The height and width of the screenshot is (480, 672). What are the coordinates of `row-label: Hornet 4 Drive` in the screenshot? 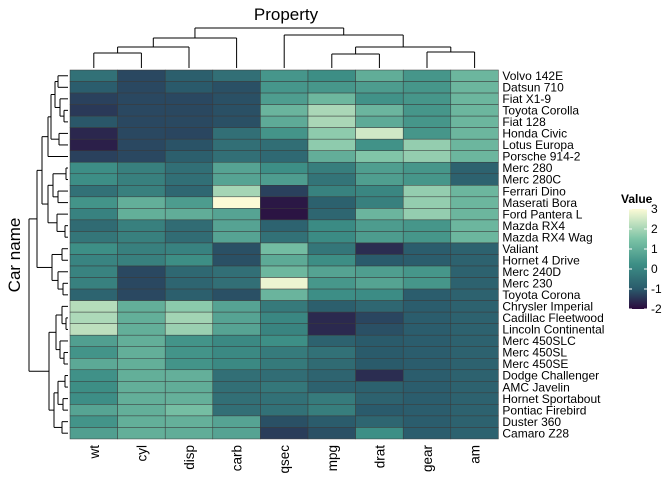 It's located at (541, 260).